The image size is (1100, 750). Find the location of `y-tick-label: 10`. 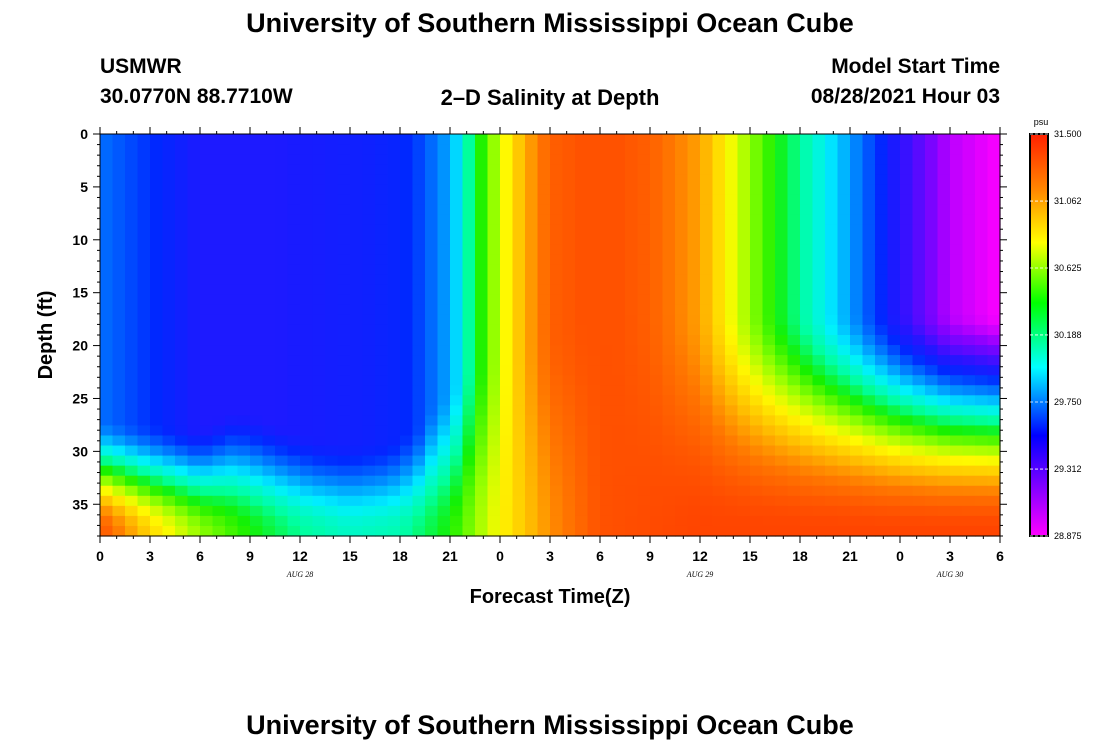

y-tick-label: 10 is located at coordinates (80, 240).